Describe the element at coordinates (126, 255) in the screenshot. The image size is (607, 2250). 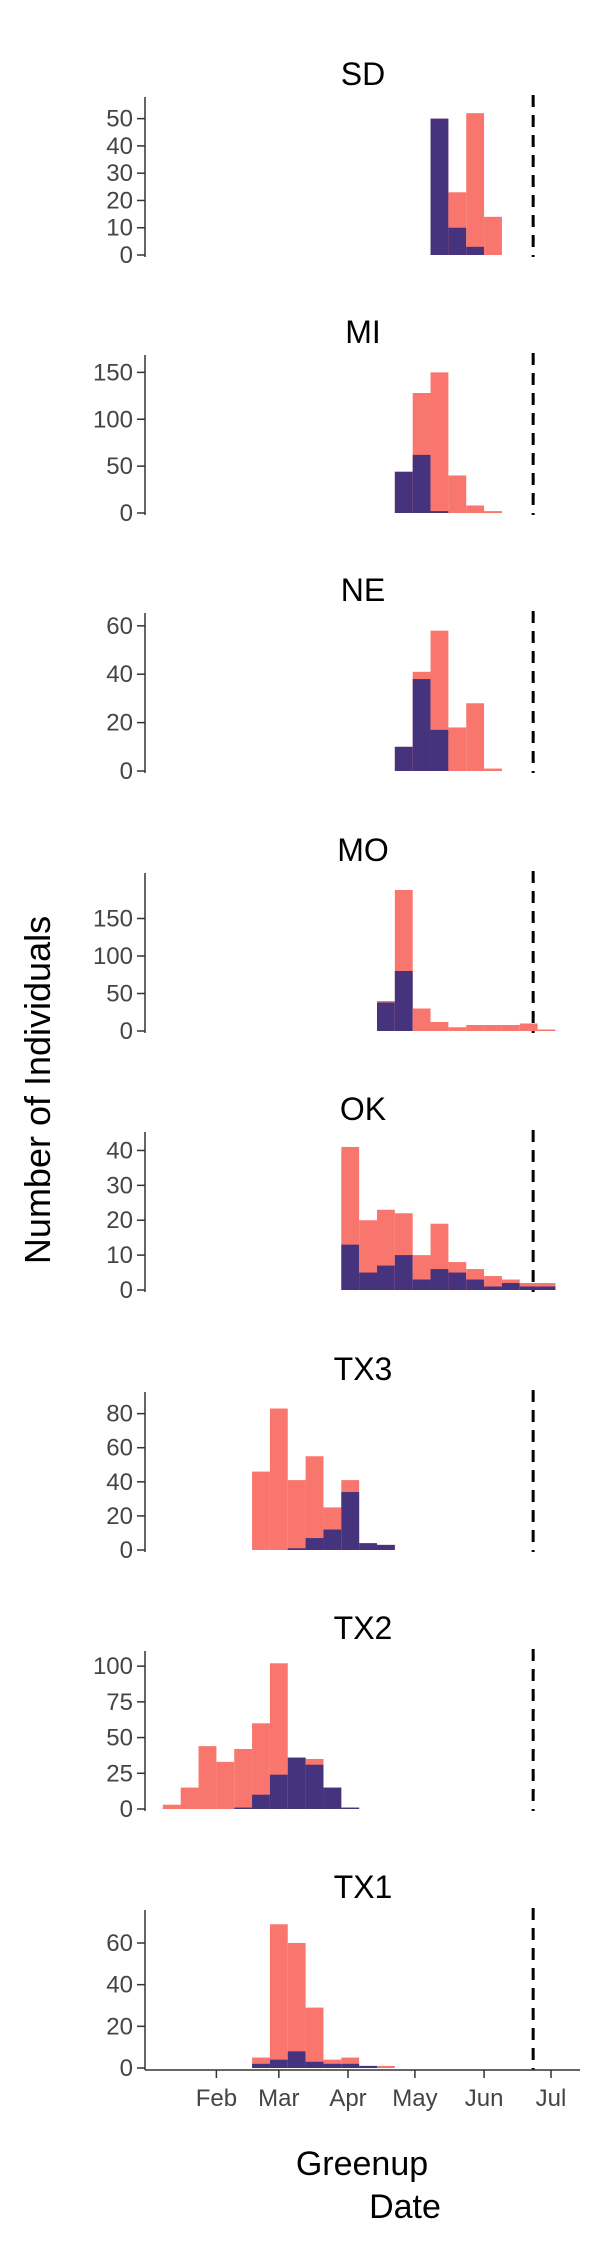
I see `y-tick-label-sd-0: 0` at that location.